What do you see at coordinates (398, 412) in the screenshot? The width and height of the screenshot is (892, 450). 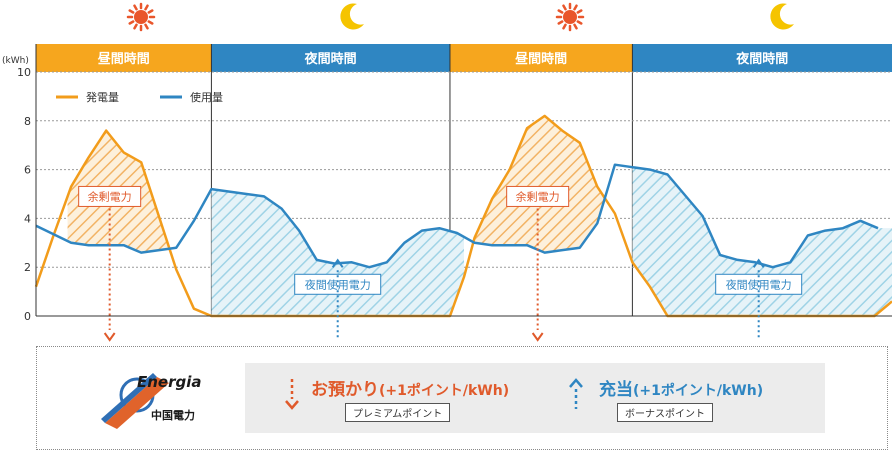 I see `premium-point-tag: プレミアムポイント` at bounding box center [398, 412].